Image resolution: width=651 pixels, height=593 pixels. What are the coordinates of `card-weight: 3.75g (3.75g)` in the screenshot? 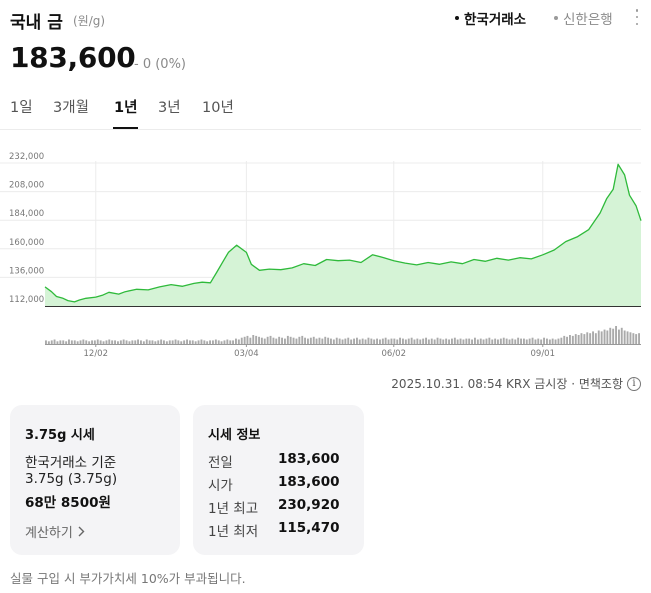 It's located at (71, 479).